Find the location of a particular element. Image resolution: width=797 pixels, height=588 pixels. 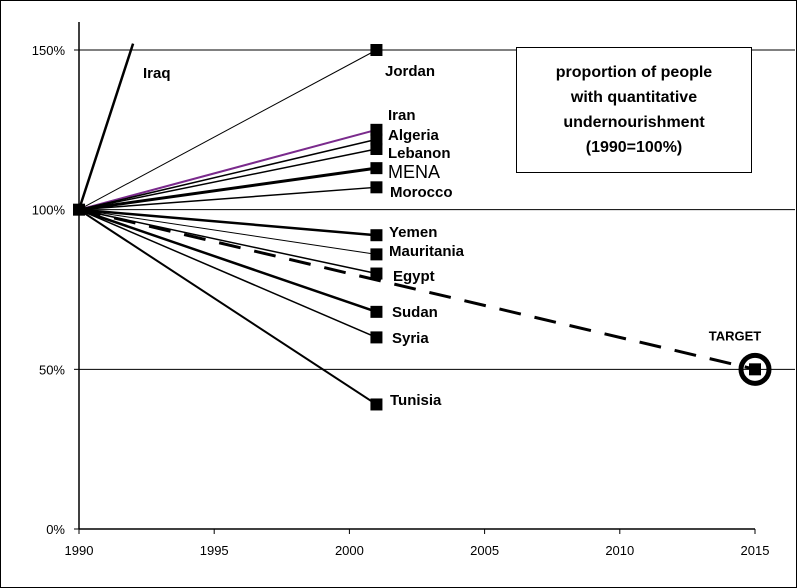

series-line-syria is located at coordinates (227, 273).